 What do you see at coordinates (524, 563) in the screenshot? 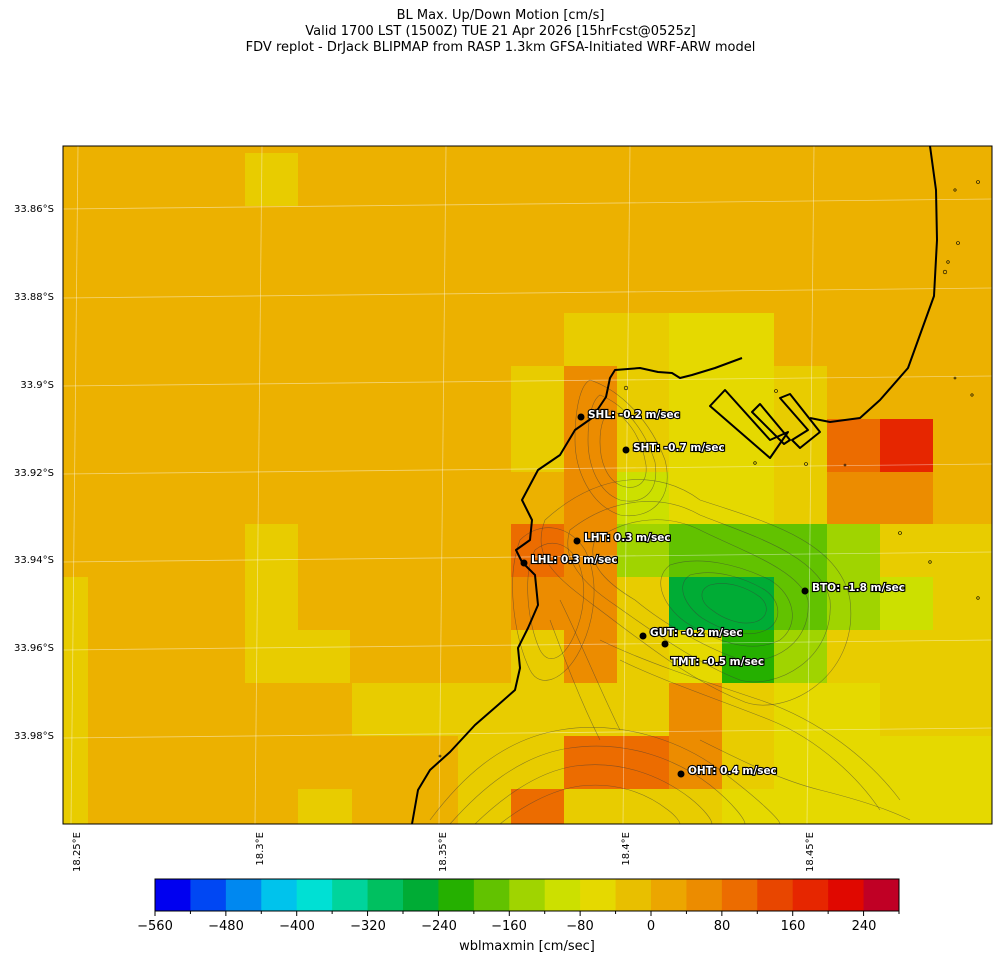
I see `station-lhl-marker` at bounding box center [524, 563].